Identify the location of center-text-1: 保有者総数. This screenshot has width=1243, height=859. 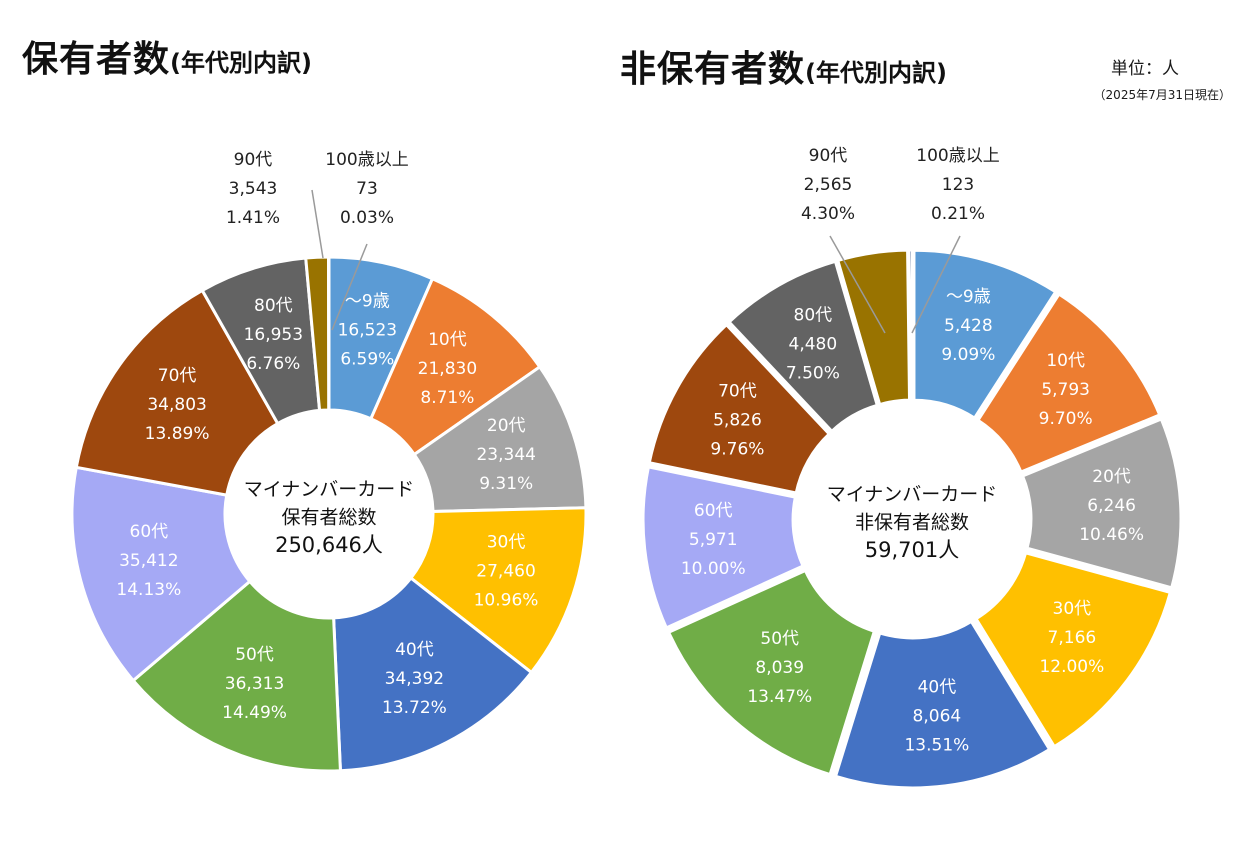
(328, 518).